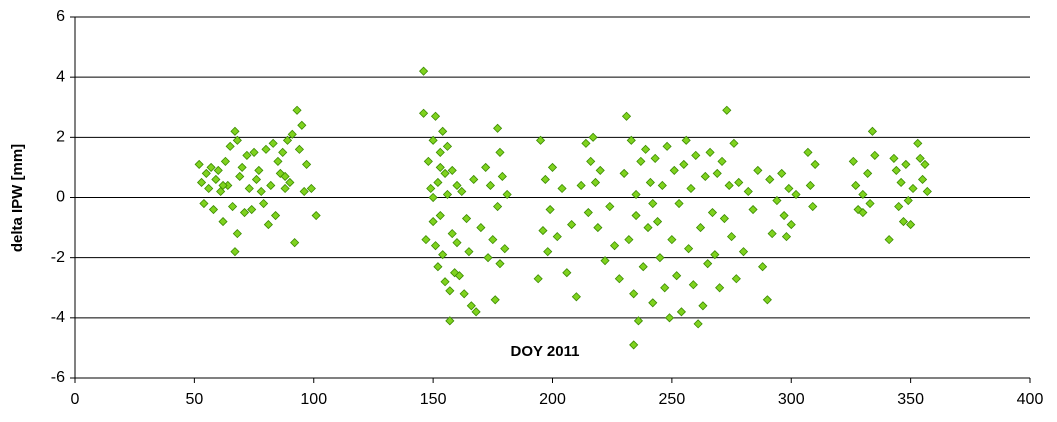 This screenshot has width=1057, height=422. Describe the element at coordinates (60, 137) in the screenshot. I see `y-tick-label: 2` at that location.